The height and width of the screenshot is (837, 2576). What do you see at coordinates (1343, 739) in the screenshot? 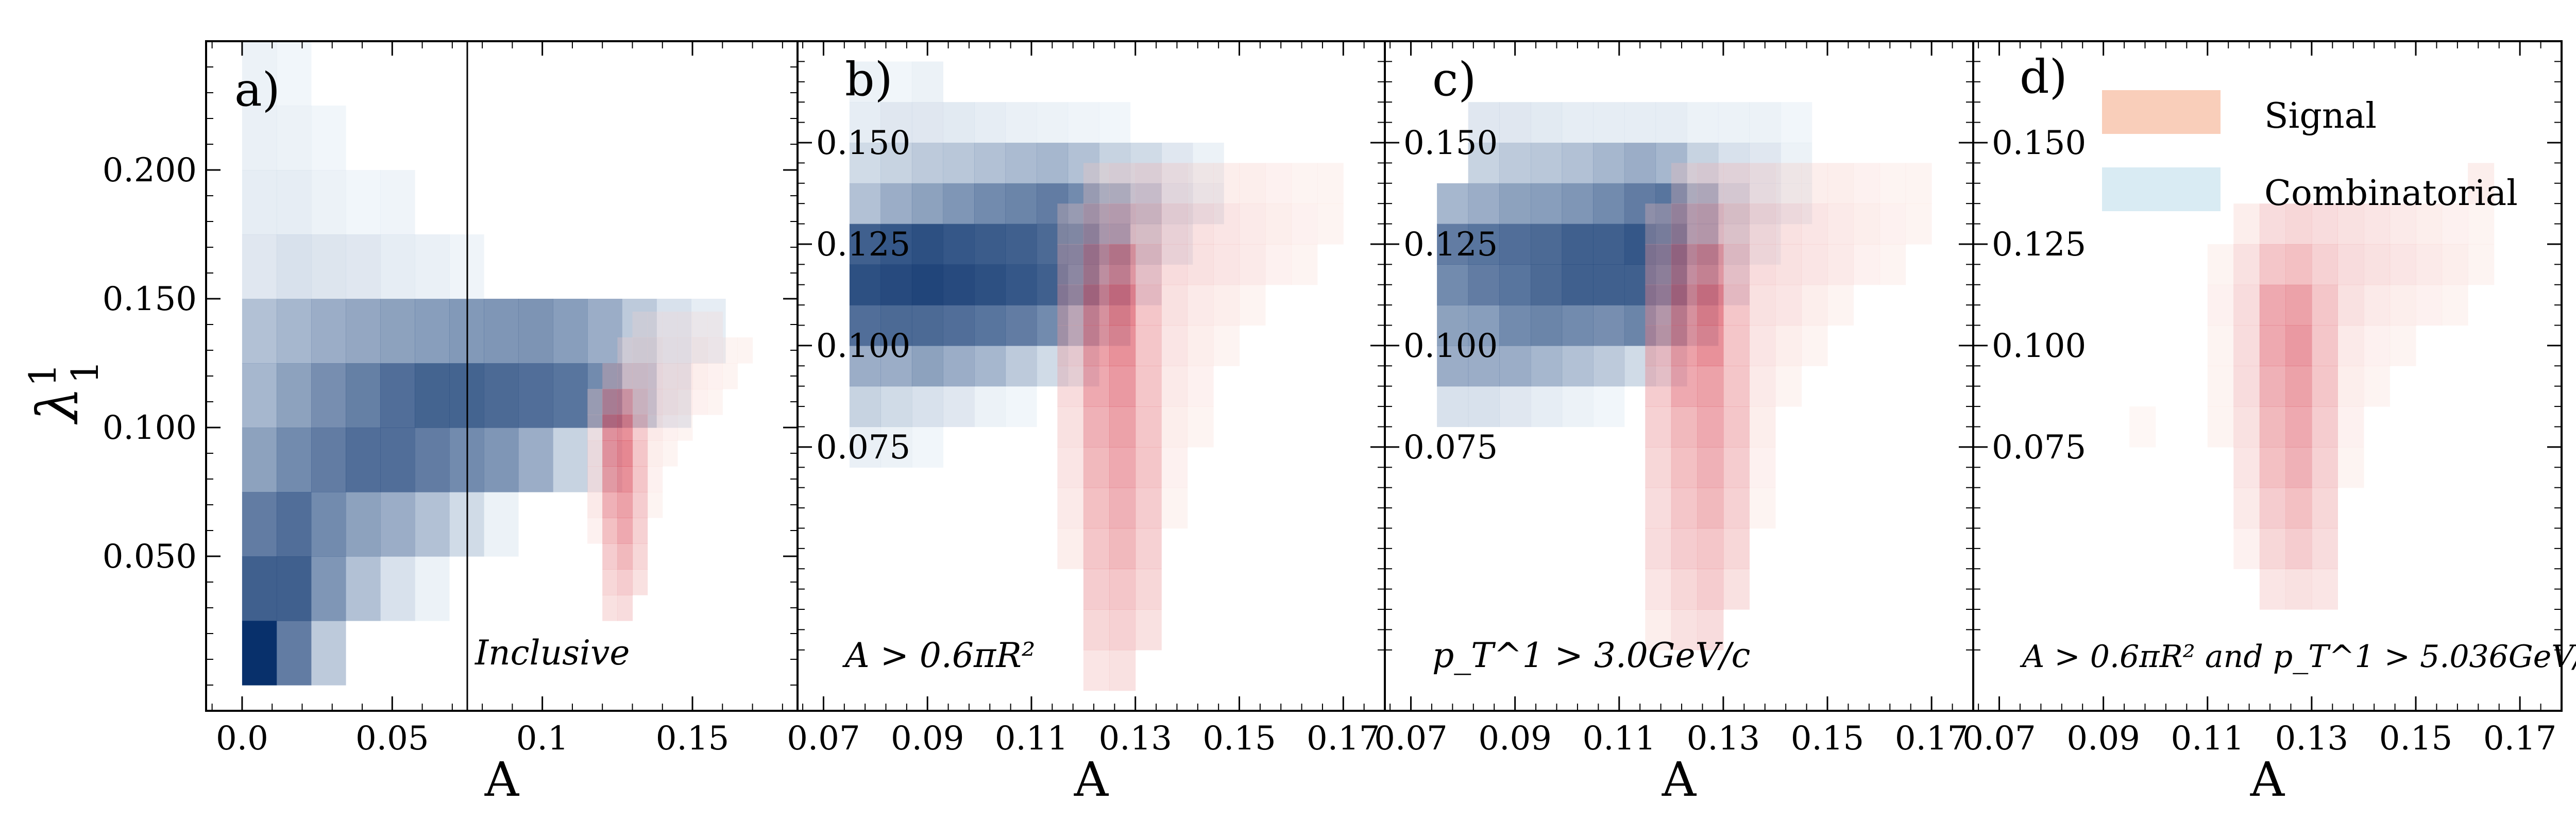
I see `panel-b-x-tick-label: 0.17` at bounding box center [1343, 739].